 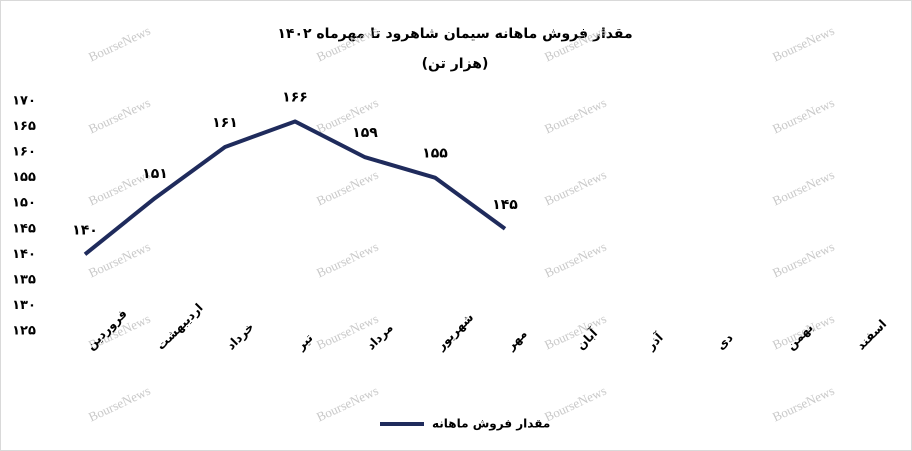 What do you see at coordinates (455, 64) in the screenshot?
I see `chart-subtitle: (هزار تن)` at bounding box center [455, 64].